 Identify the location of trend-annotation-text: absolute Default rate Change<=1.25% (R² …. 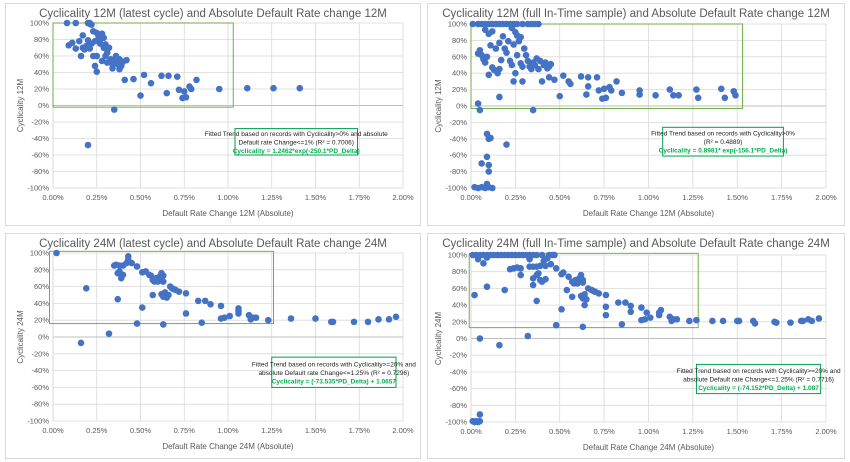
(333, 373).